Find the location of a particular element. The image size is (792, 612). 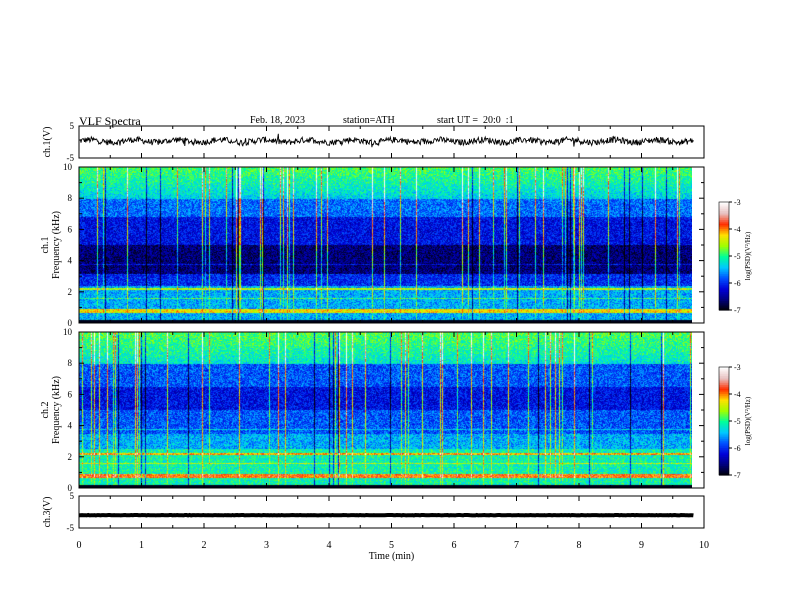

ch3-ytick-label: -5 is located at coordinates (71, 528).